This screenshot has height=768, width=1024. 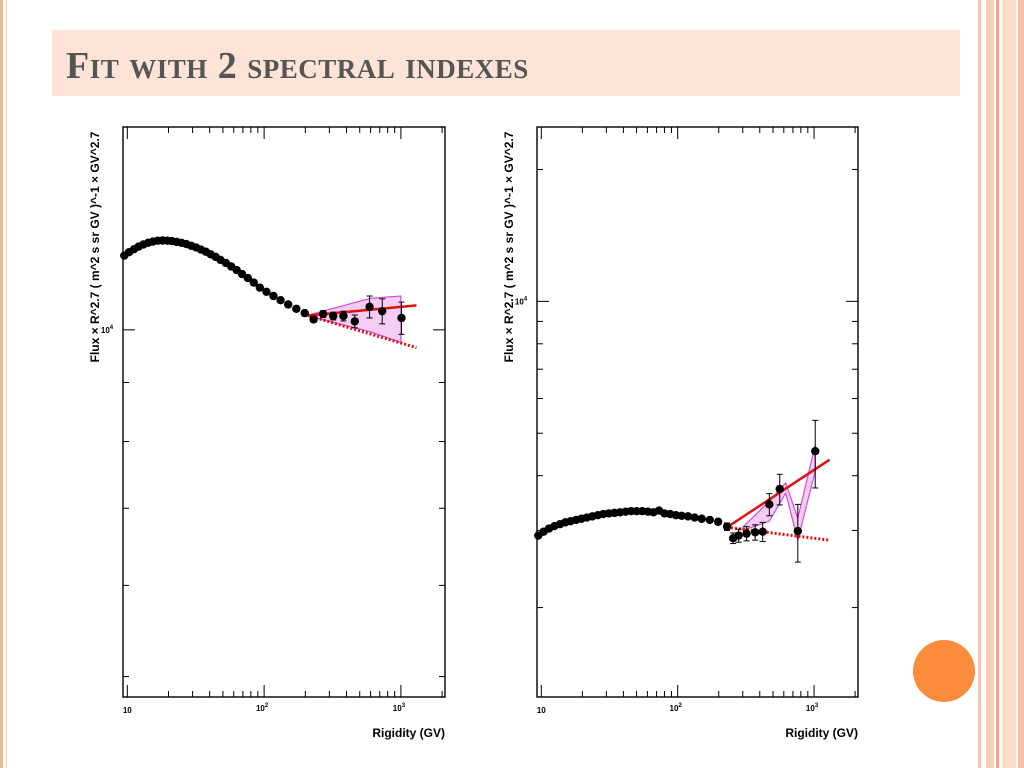 I want to click on fit-line-two-index, so click(x=778, y=493).